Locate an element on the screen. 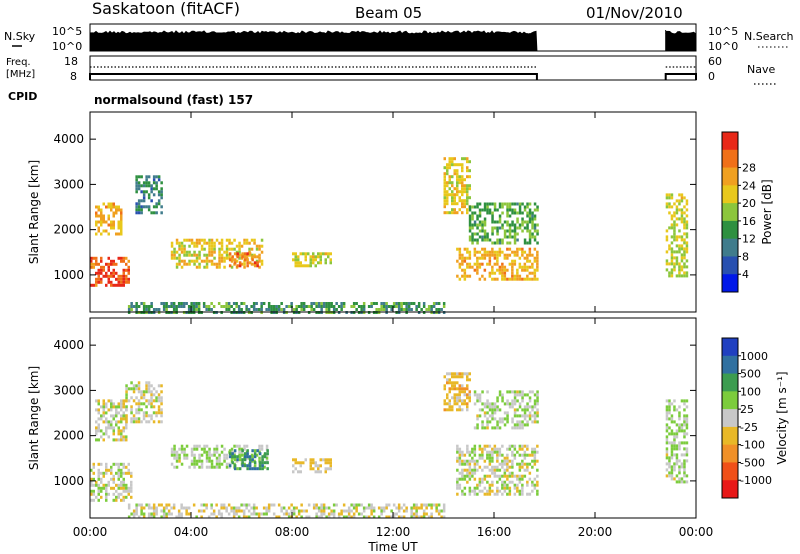 The height and width of the screenshot is (554, 800). freq-unit-label: [MHz] is located at coordinates (20, 74).